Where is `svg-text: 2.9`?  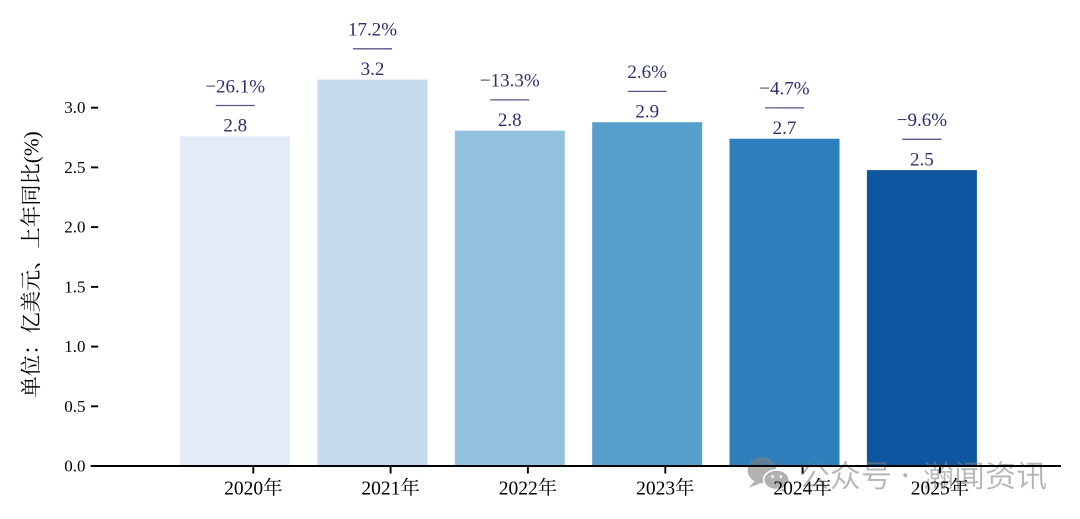 svg-text: 2.9 is located at coordinates (647, 111).